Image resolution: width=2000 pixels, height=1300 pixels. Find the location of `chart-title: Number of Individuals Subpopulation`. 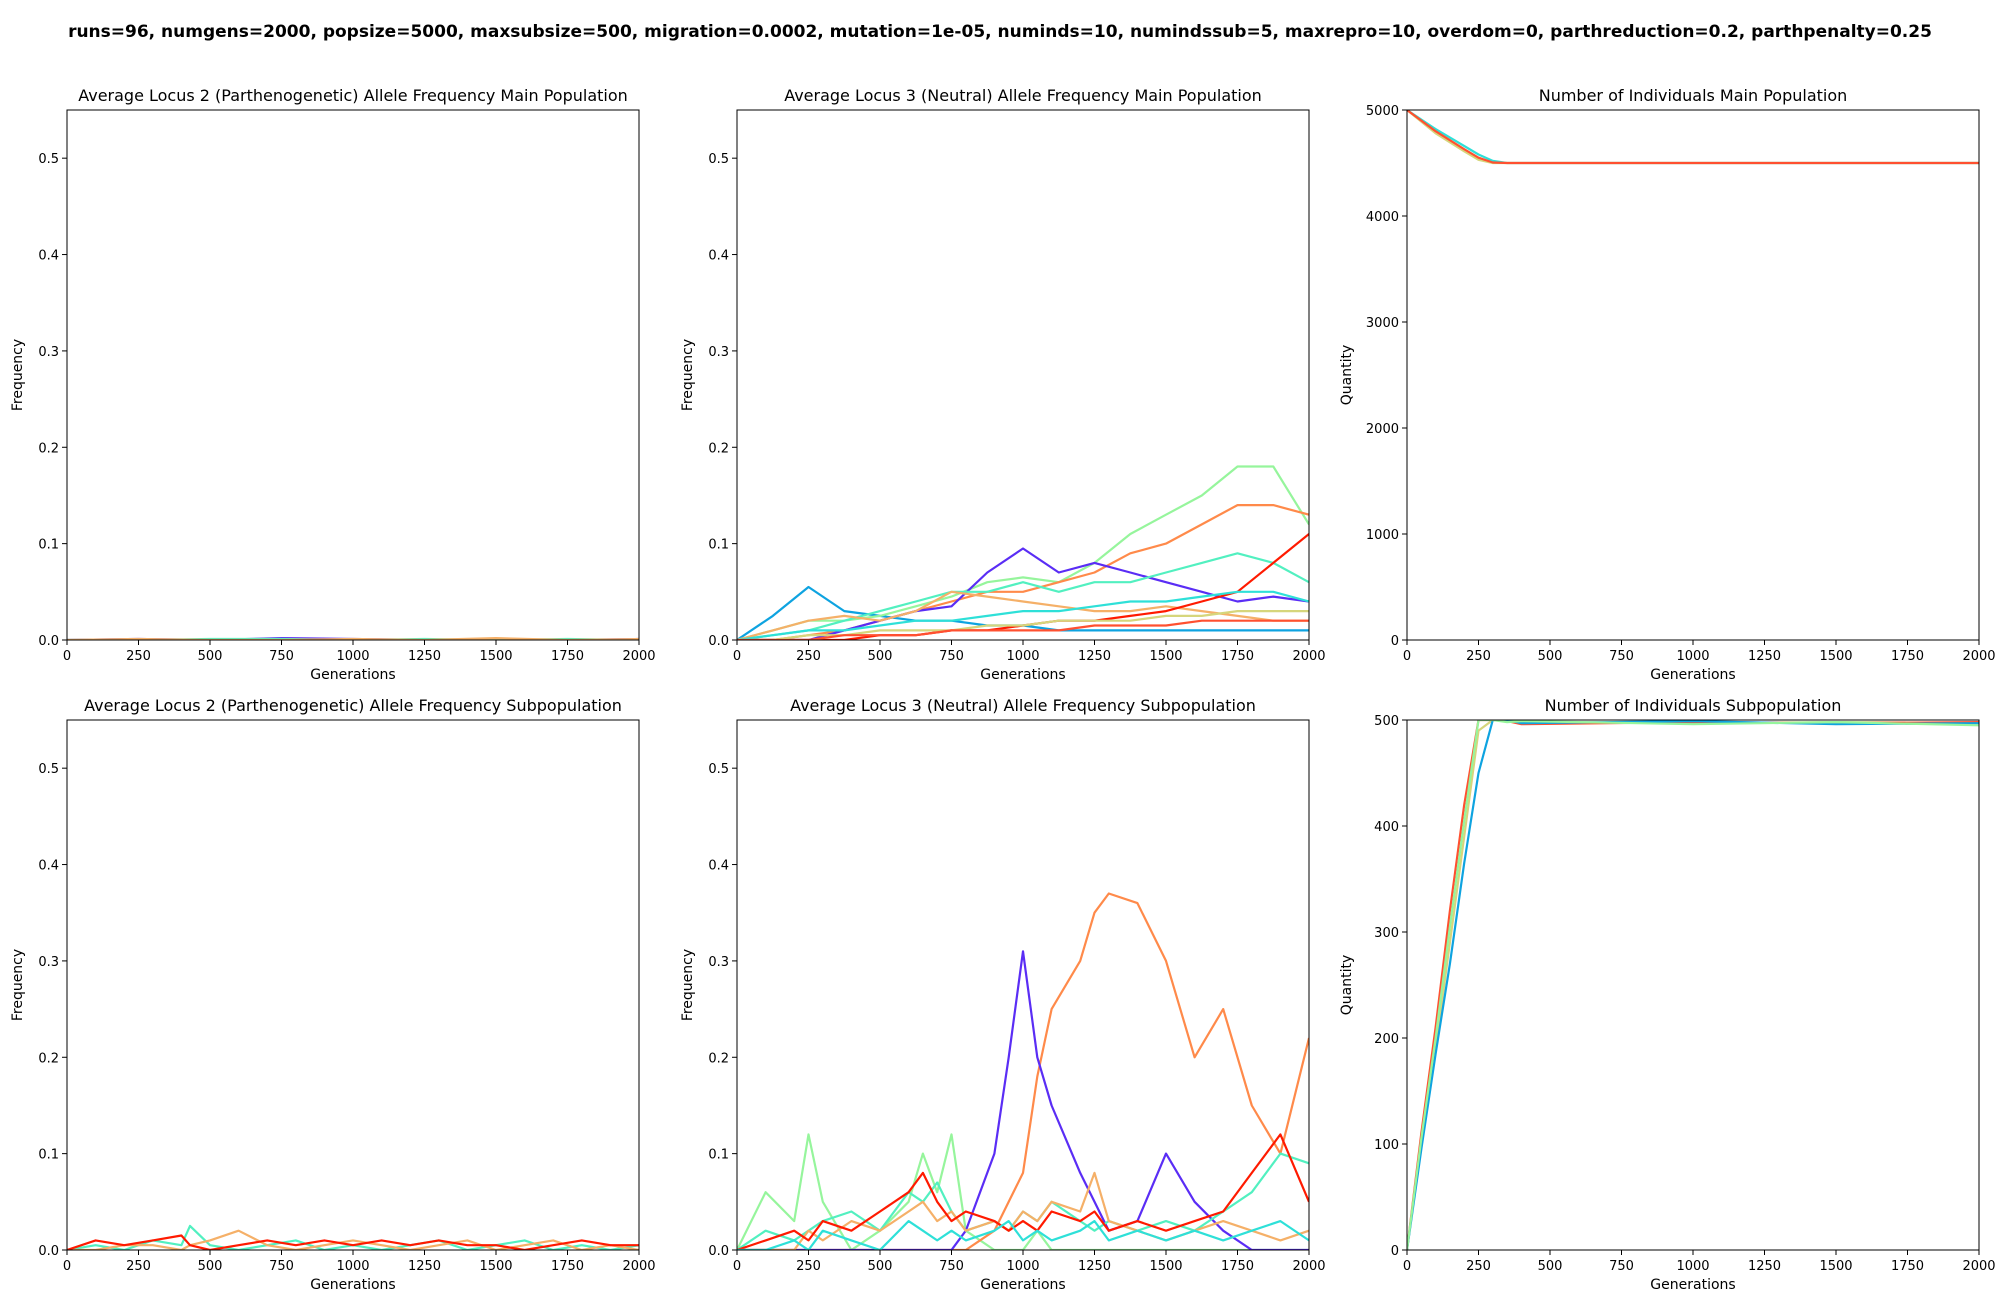

chart-title: Number of Individuals Subpopulation is located at coordinates (1693, 705).